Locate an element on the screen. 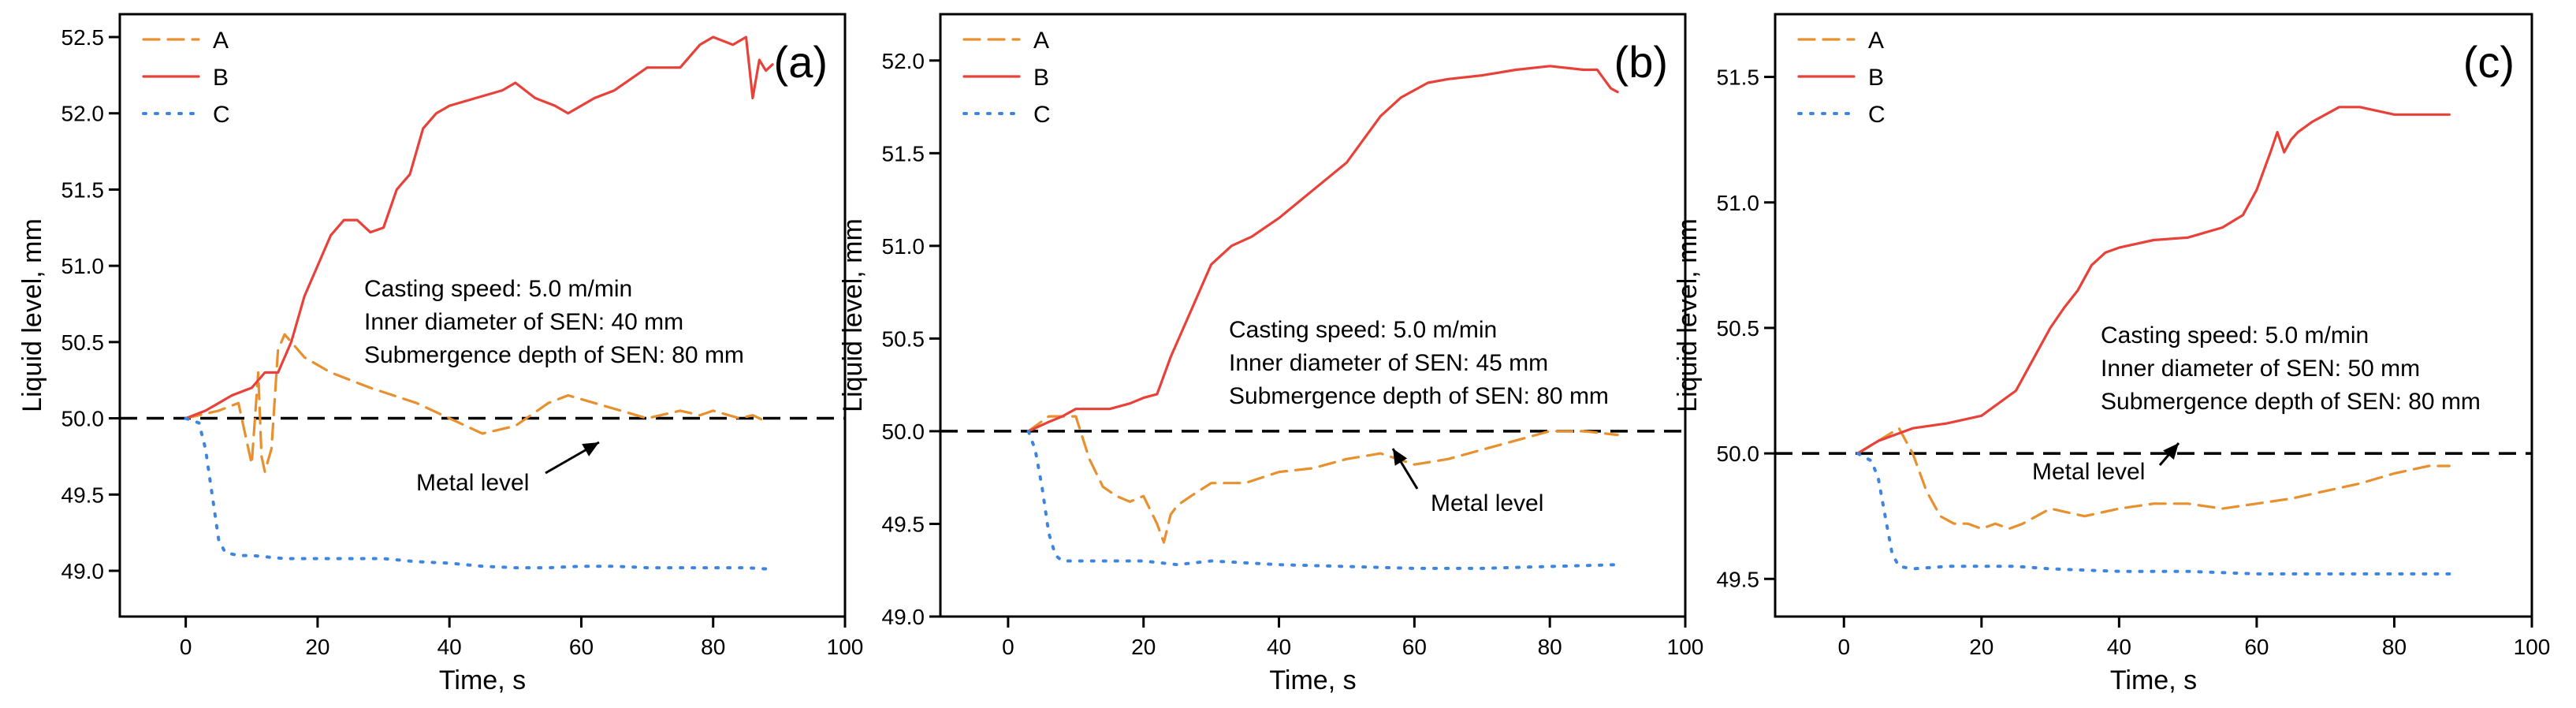 This screenshot has height=708, width=2576. panel-label: (c) is located at coordinates (2489, 62).